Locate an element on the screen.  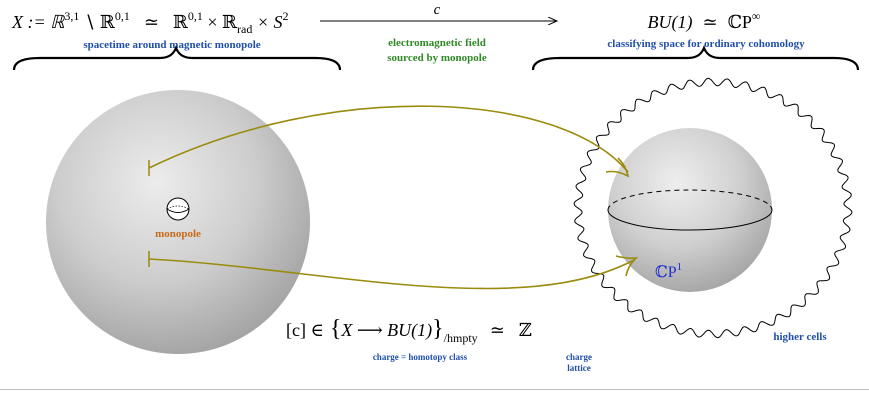
charge-formula: [c] ∈ {X ⟶ BU(1)}/hmpty ≃ ℤ is located at coordinates (409, 330).